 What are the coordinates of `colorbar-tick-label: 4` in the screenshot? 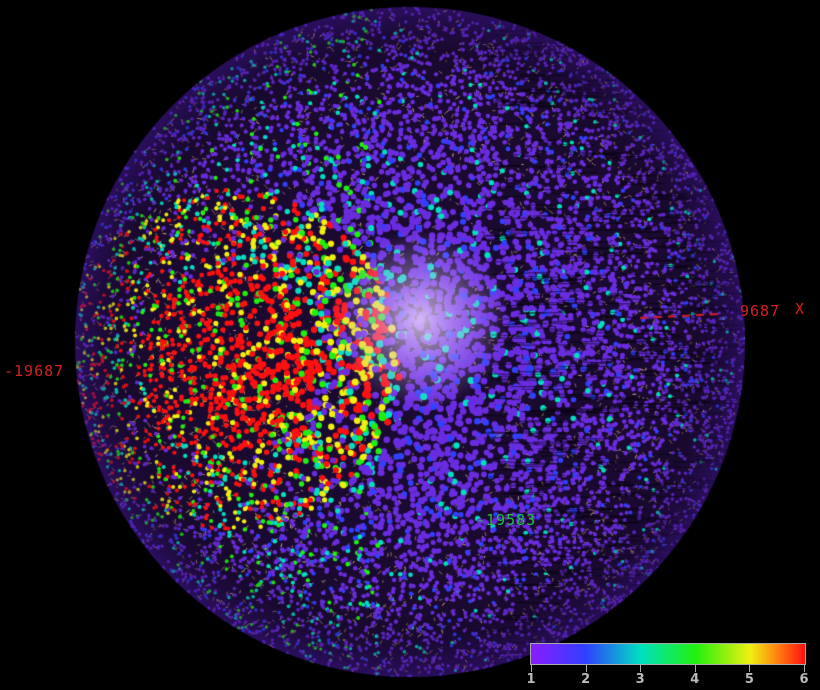 It's located at (695, 679).